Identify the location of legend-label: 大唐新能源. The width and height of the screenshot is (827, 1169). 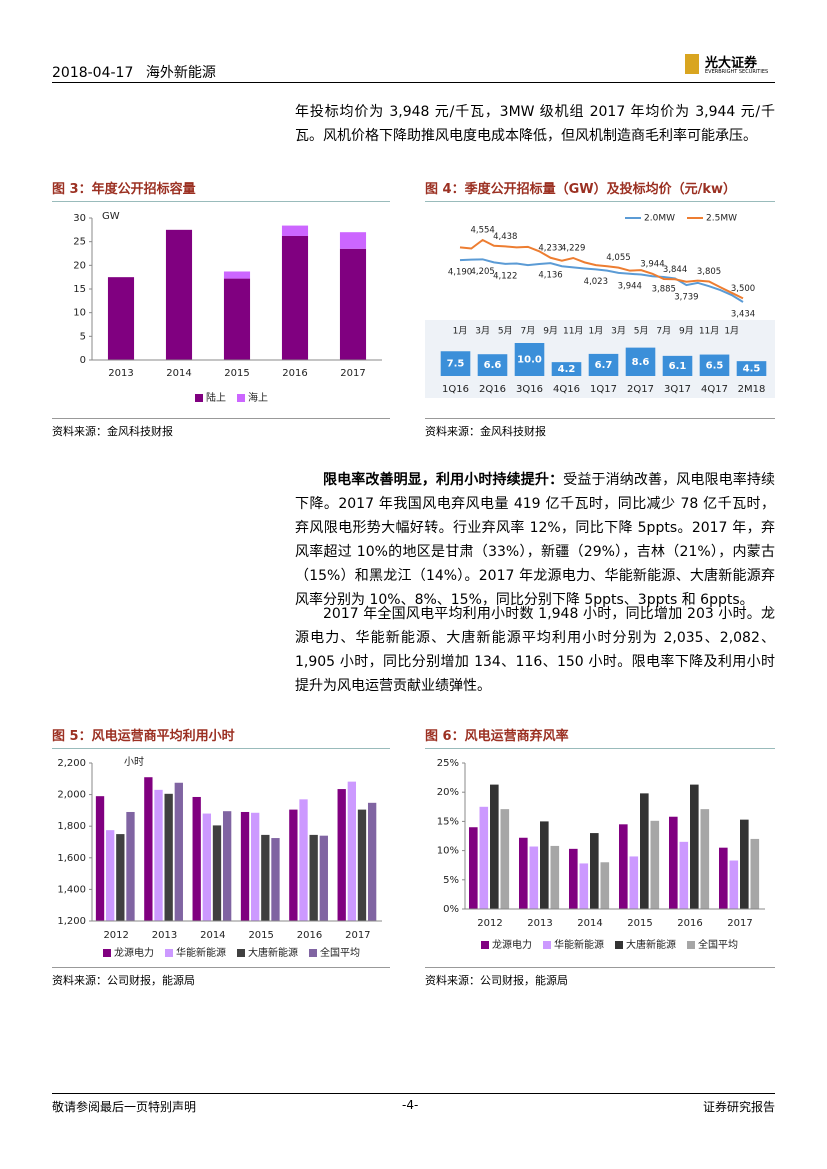
(273, 952).